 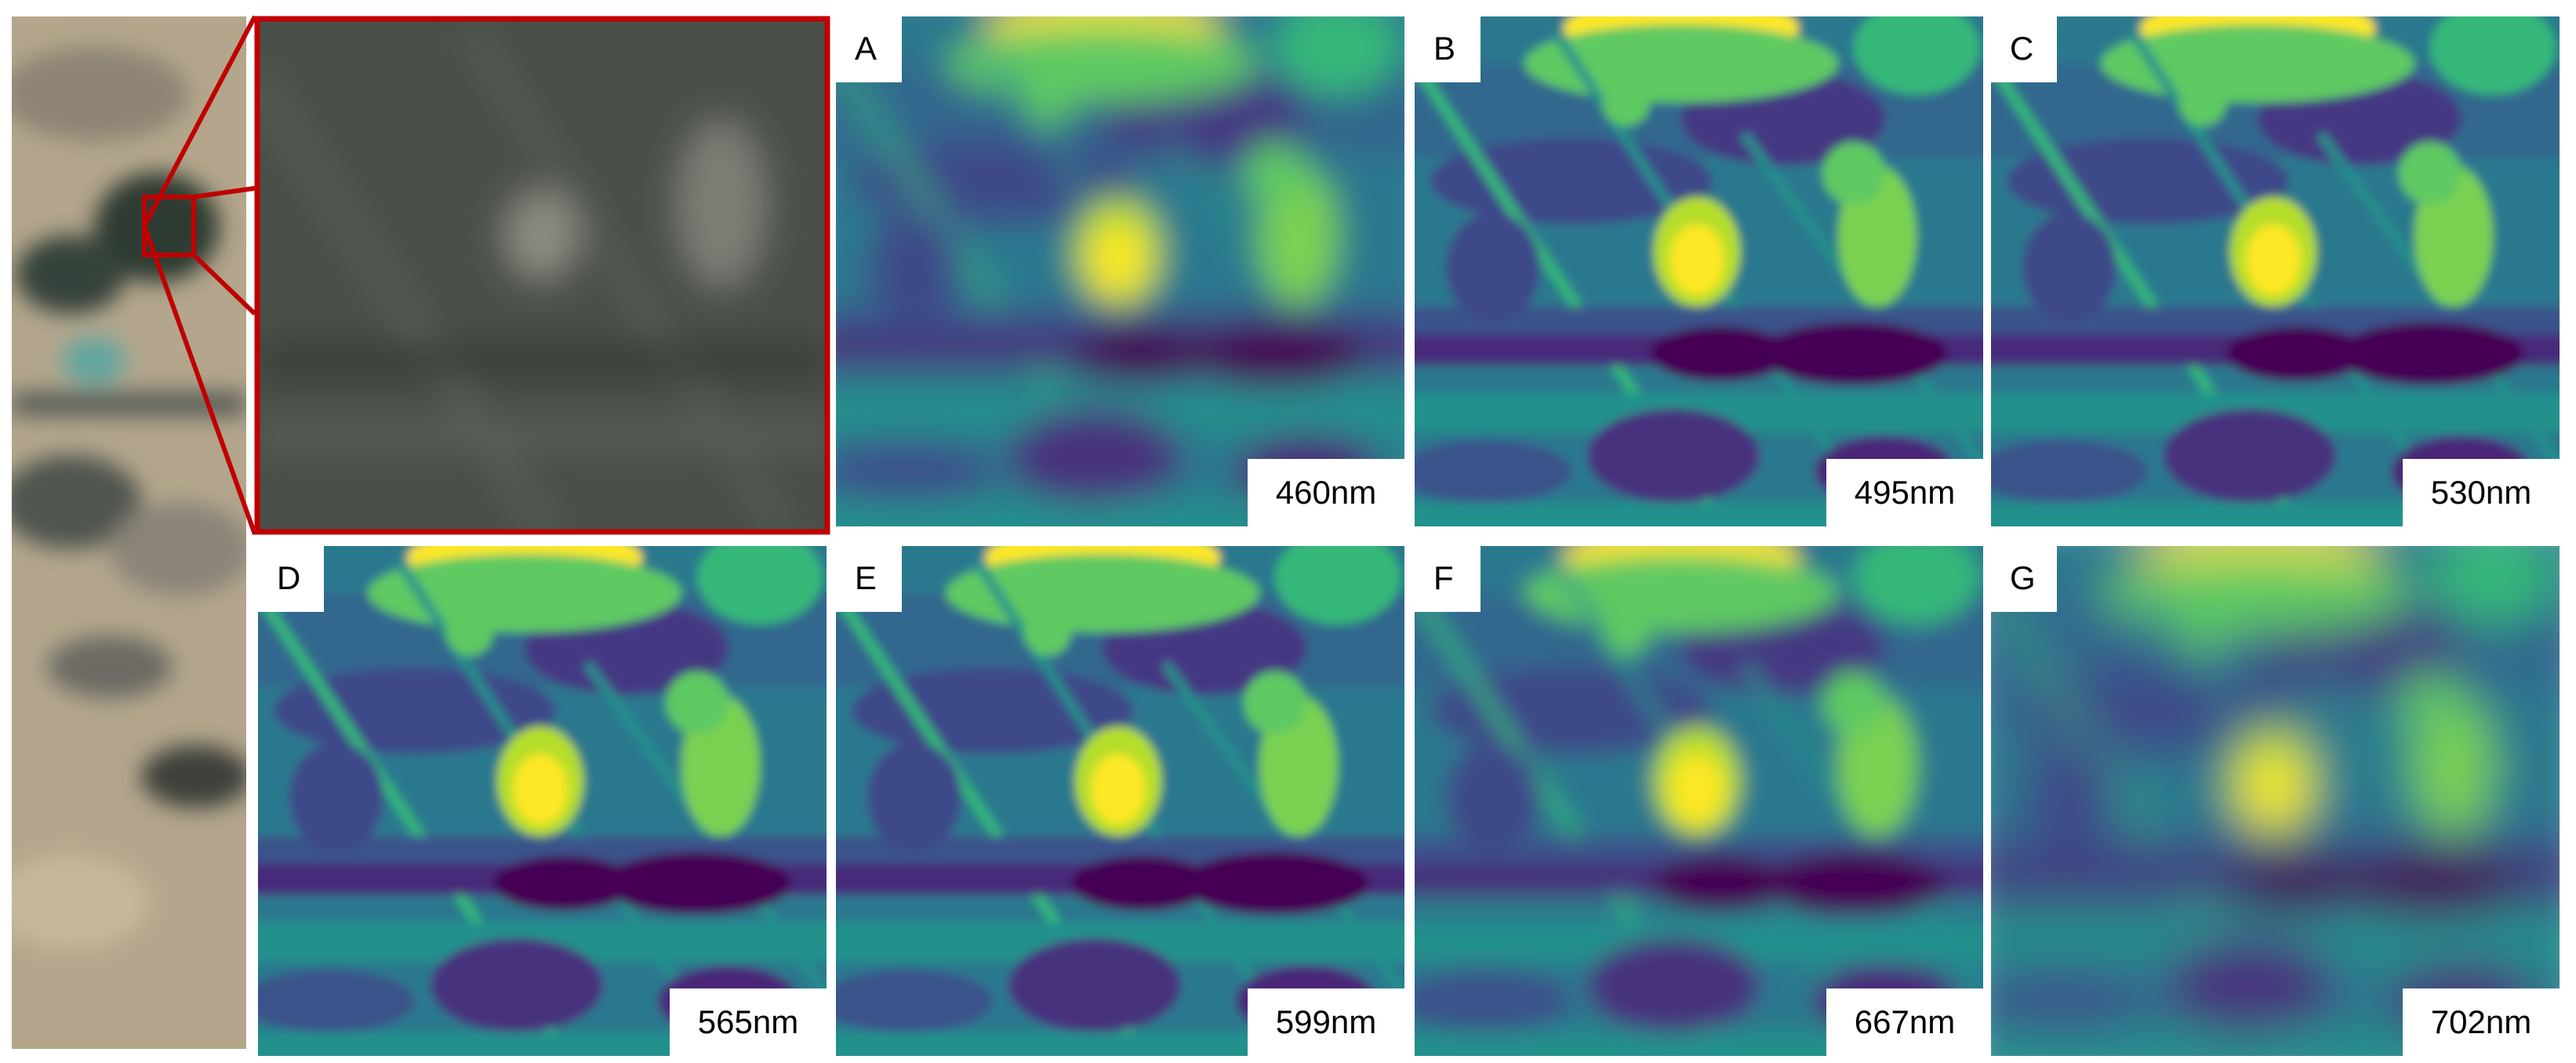 What do you see at coordinates (2275, 271) in the screenshot?
I see `band-panel: C 530nm` at bounding box center [2275, 271].